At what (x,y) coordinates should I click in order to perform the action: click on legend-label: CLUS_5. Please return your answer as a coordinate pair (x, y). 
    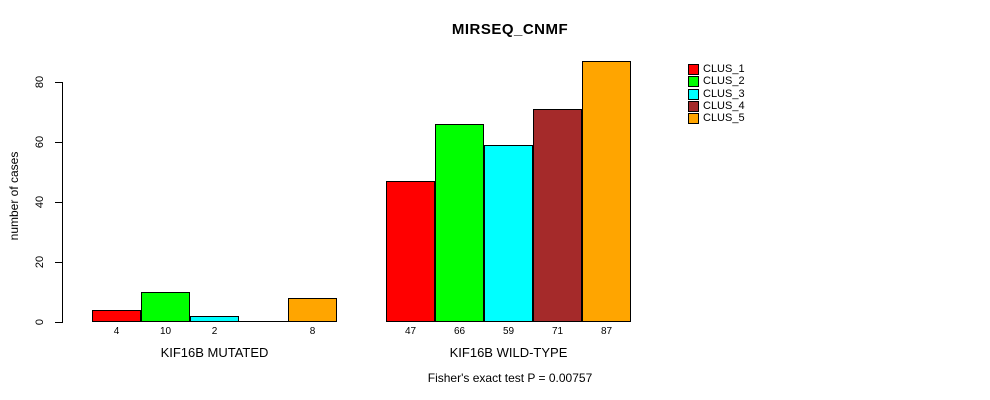
    Looking at the image, I should click on (724, 118).